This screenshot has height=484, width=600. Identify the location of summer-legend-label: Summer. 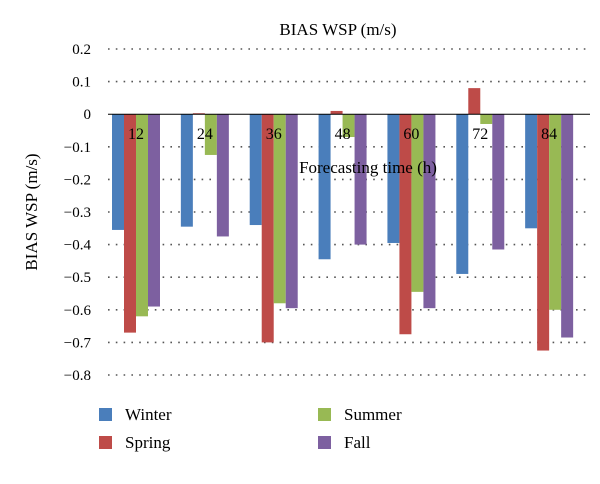
(373, 414).